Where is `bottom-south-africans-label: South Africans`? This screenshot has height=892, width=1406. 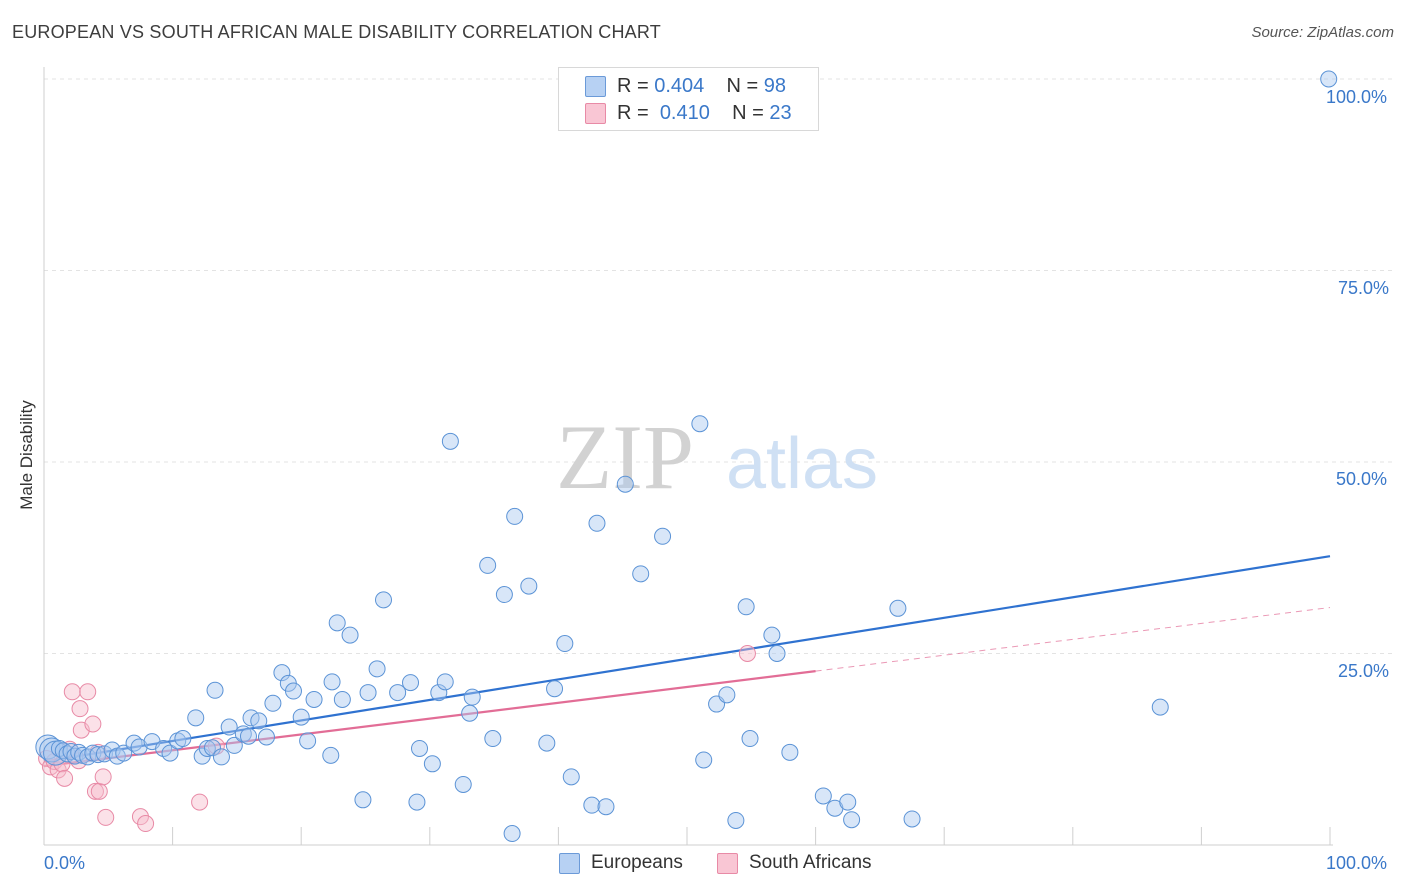
bottom-south-africans-label: South Africans is located at coordinates (810, 862).